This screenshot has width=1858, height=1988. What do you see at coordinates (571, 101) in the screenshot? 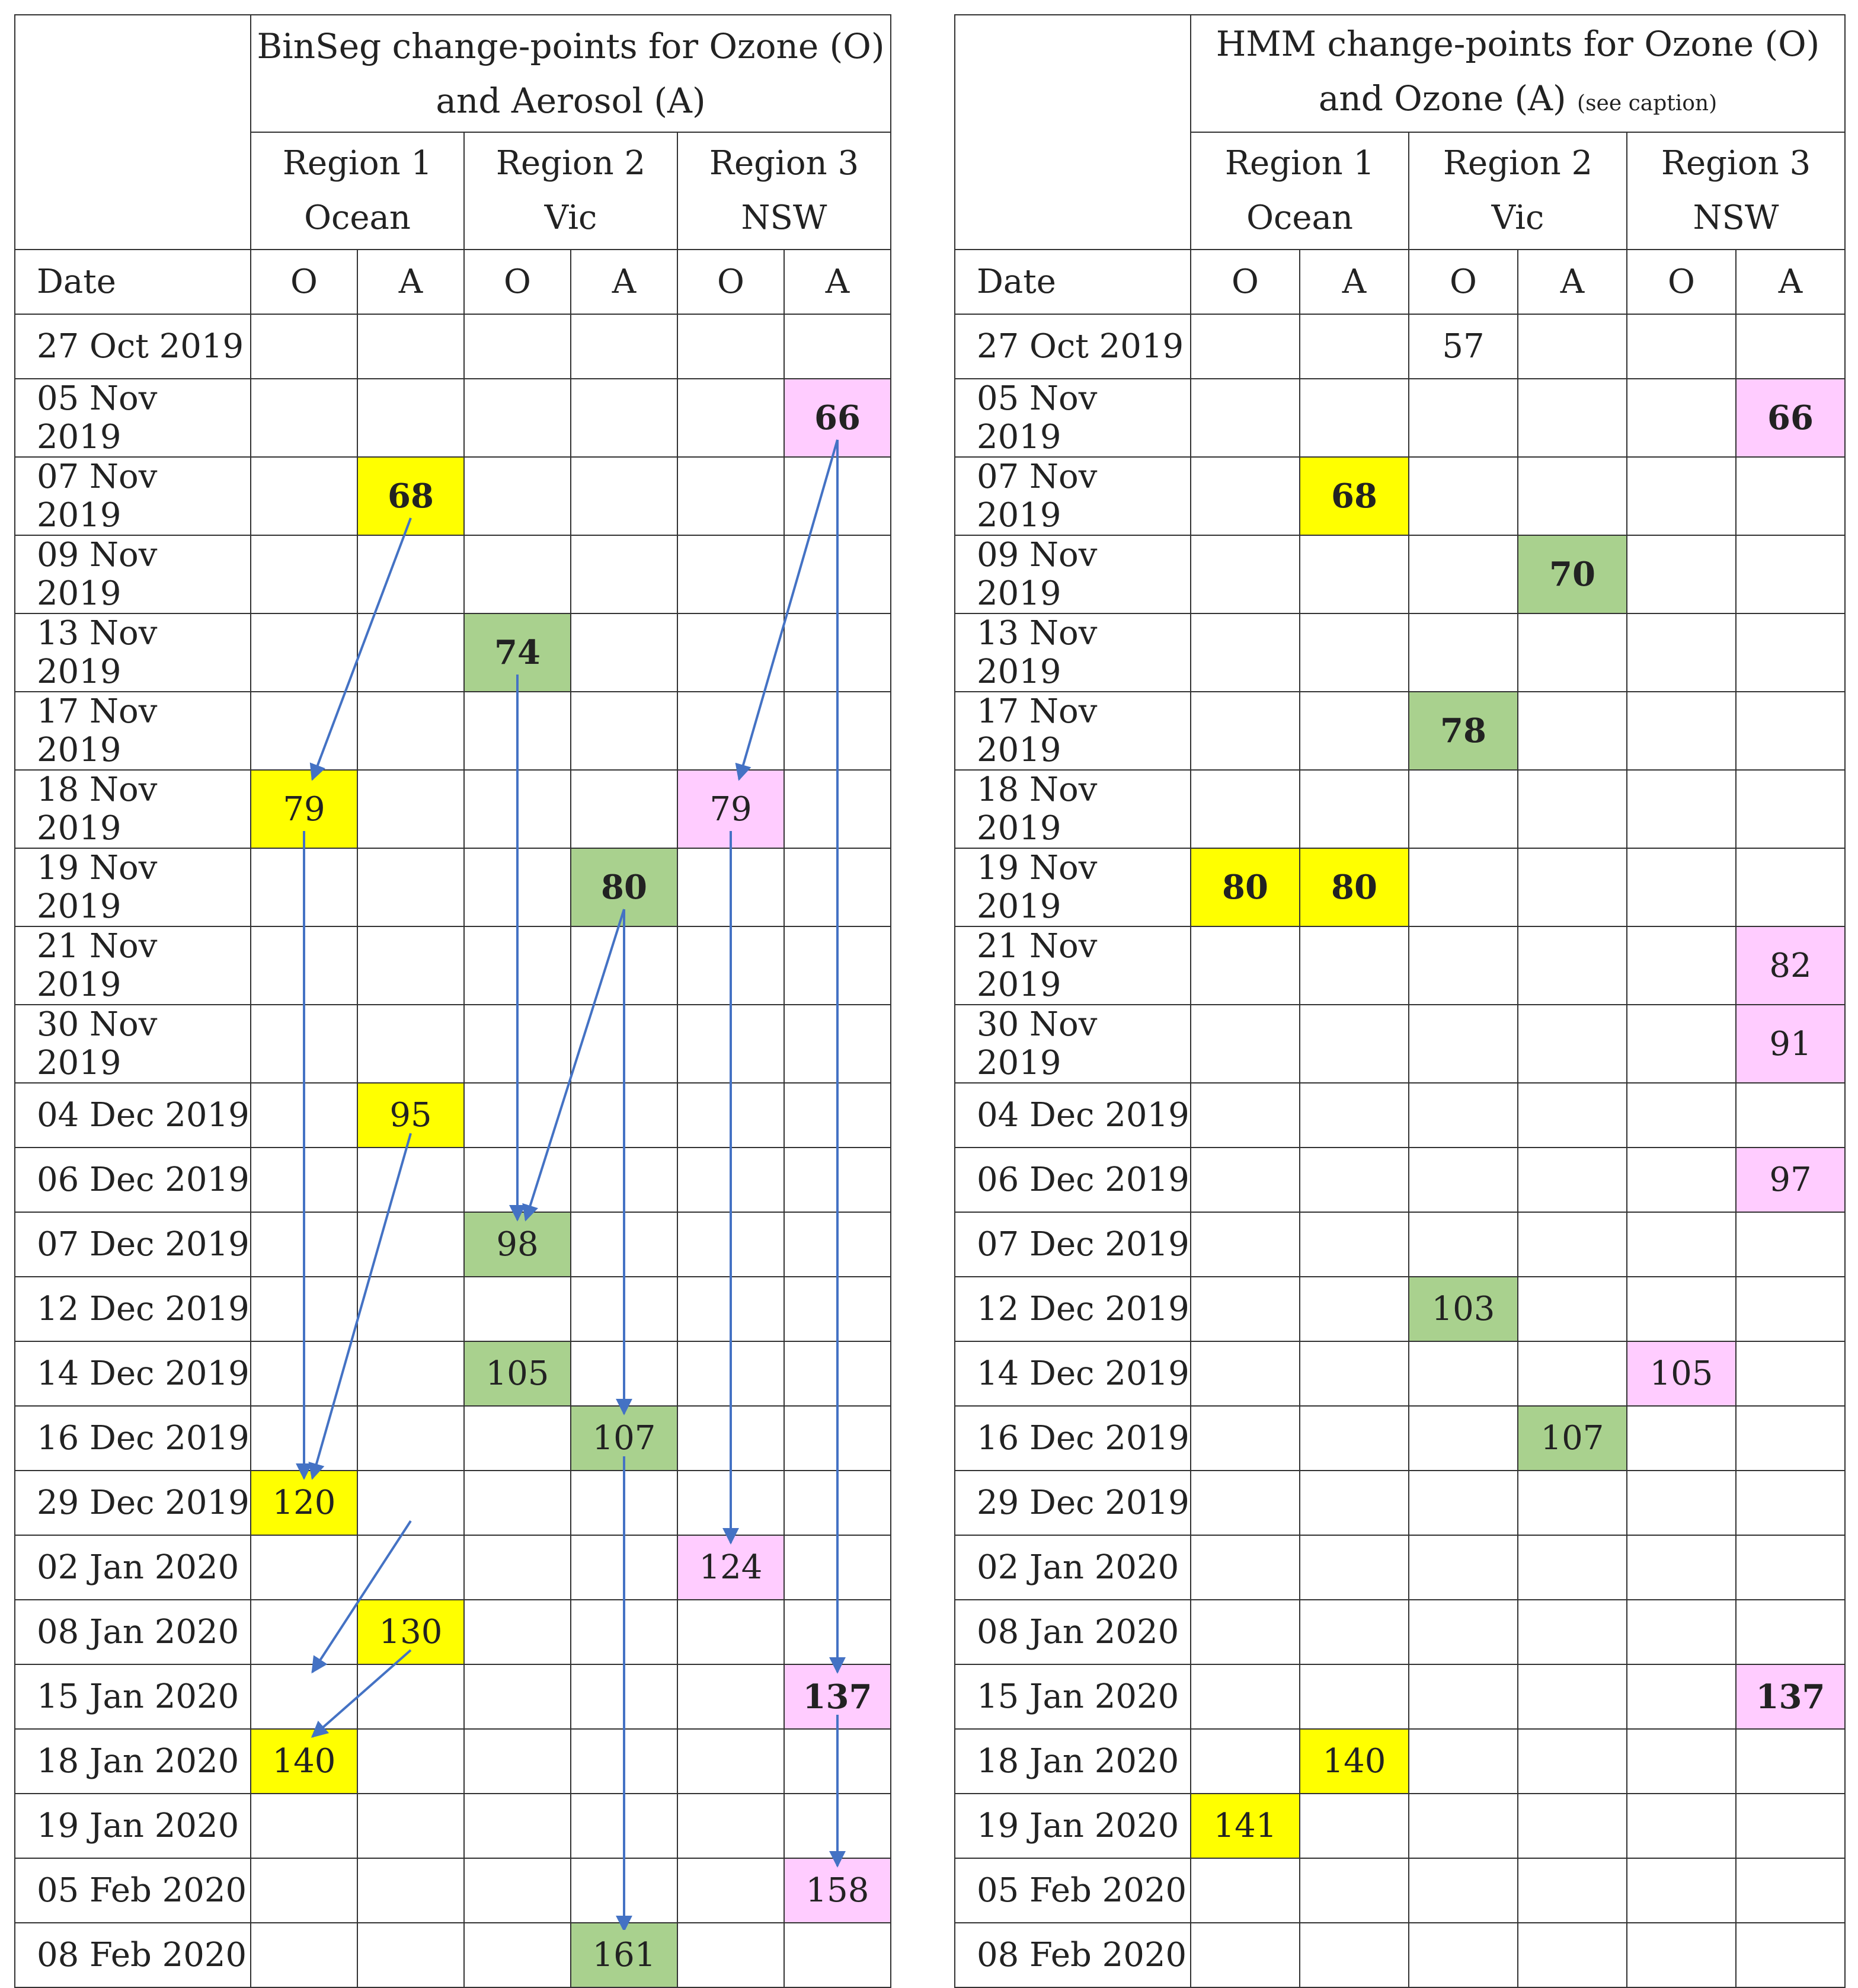
I see `title-line-2: and Aerosol (A)` at bounding box center [571, 101].